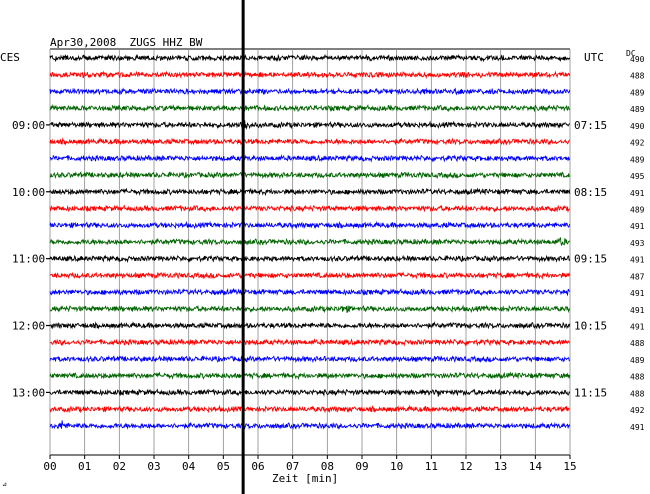 Image resolution: width=650 pixels, height=494 pixels. Describe the element at coordinates (28, 392) in the screenshot. I see `left-time-label: 13:00` at that location.